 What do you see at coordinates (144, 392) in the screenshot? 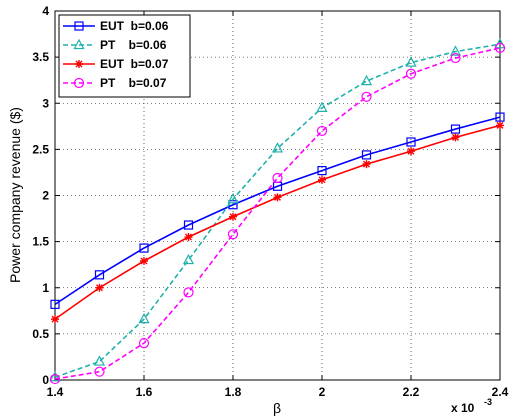
I see `x-tick-label: 1.6` at bounding box center [144, 392].